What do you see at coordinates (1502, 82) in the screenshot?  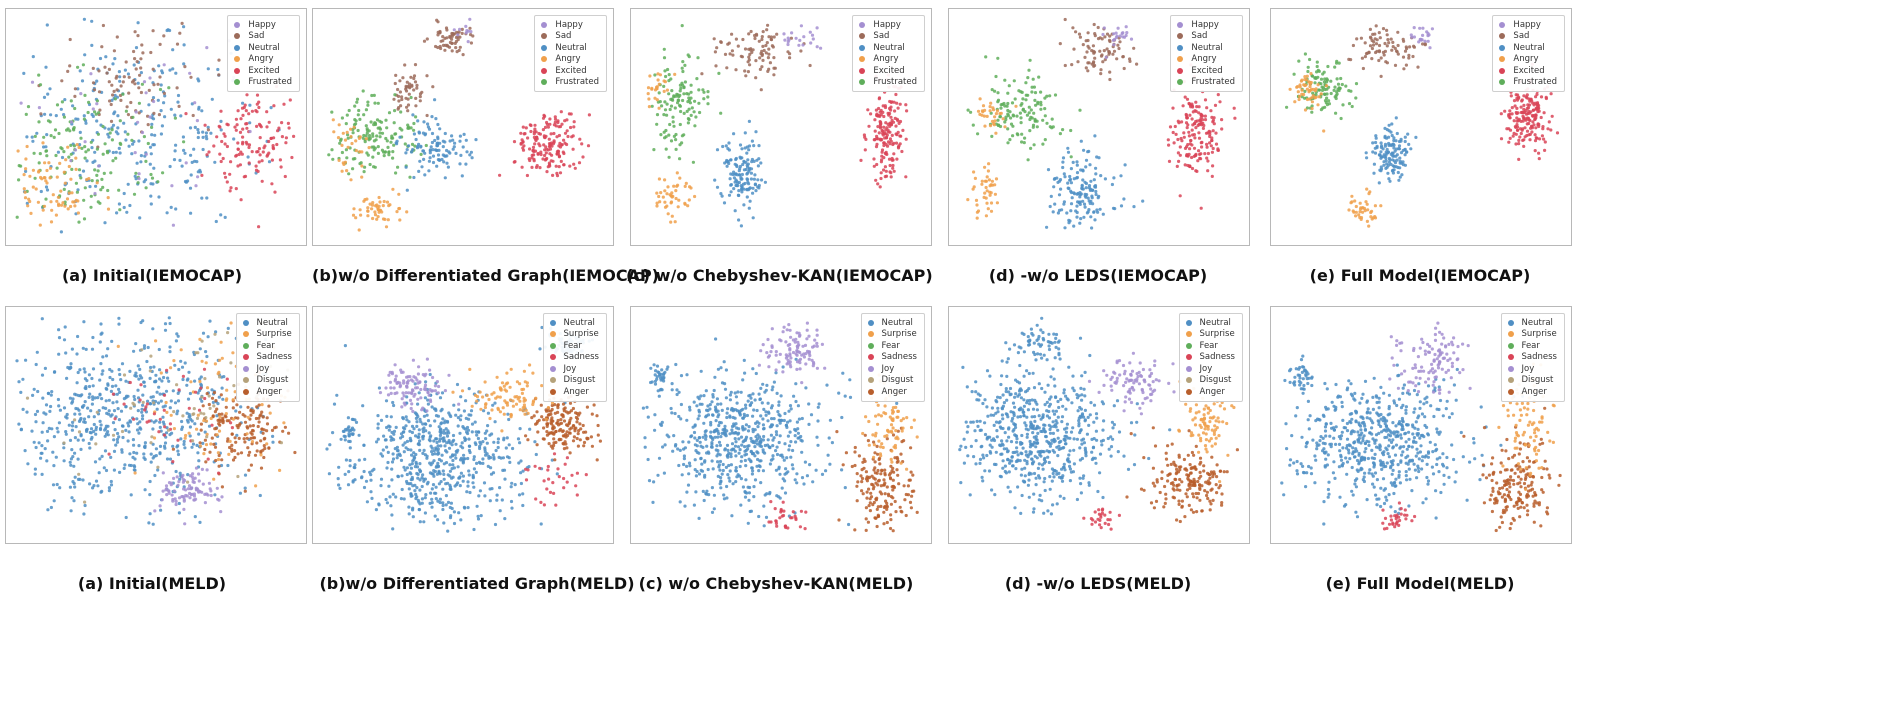 I see `legend-marker` at bounding box center [1502, 82].